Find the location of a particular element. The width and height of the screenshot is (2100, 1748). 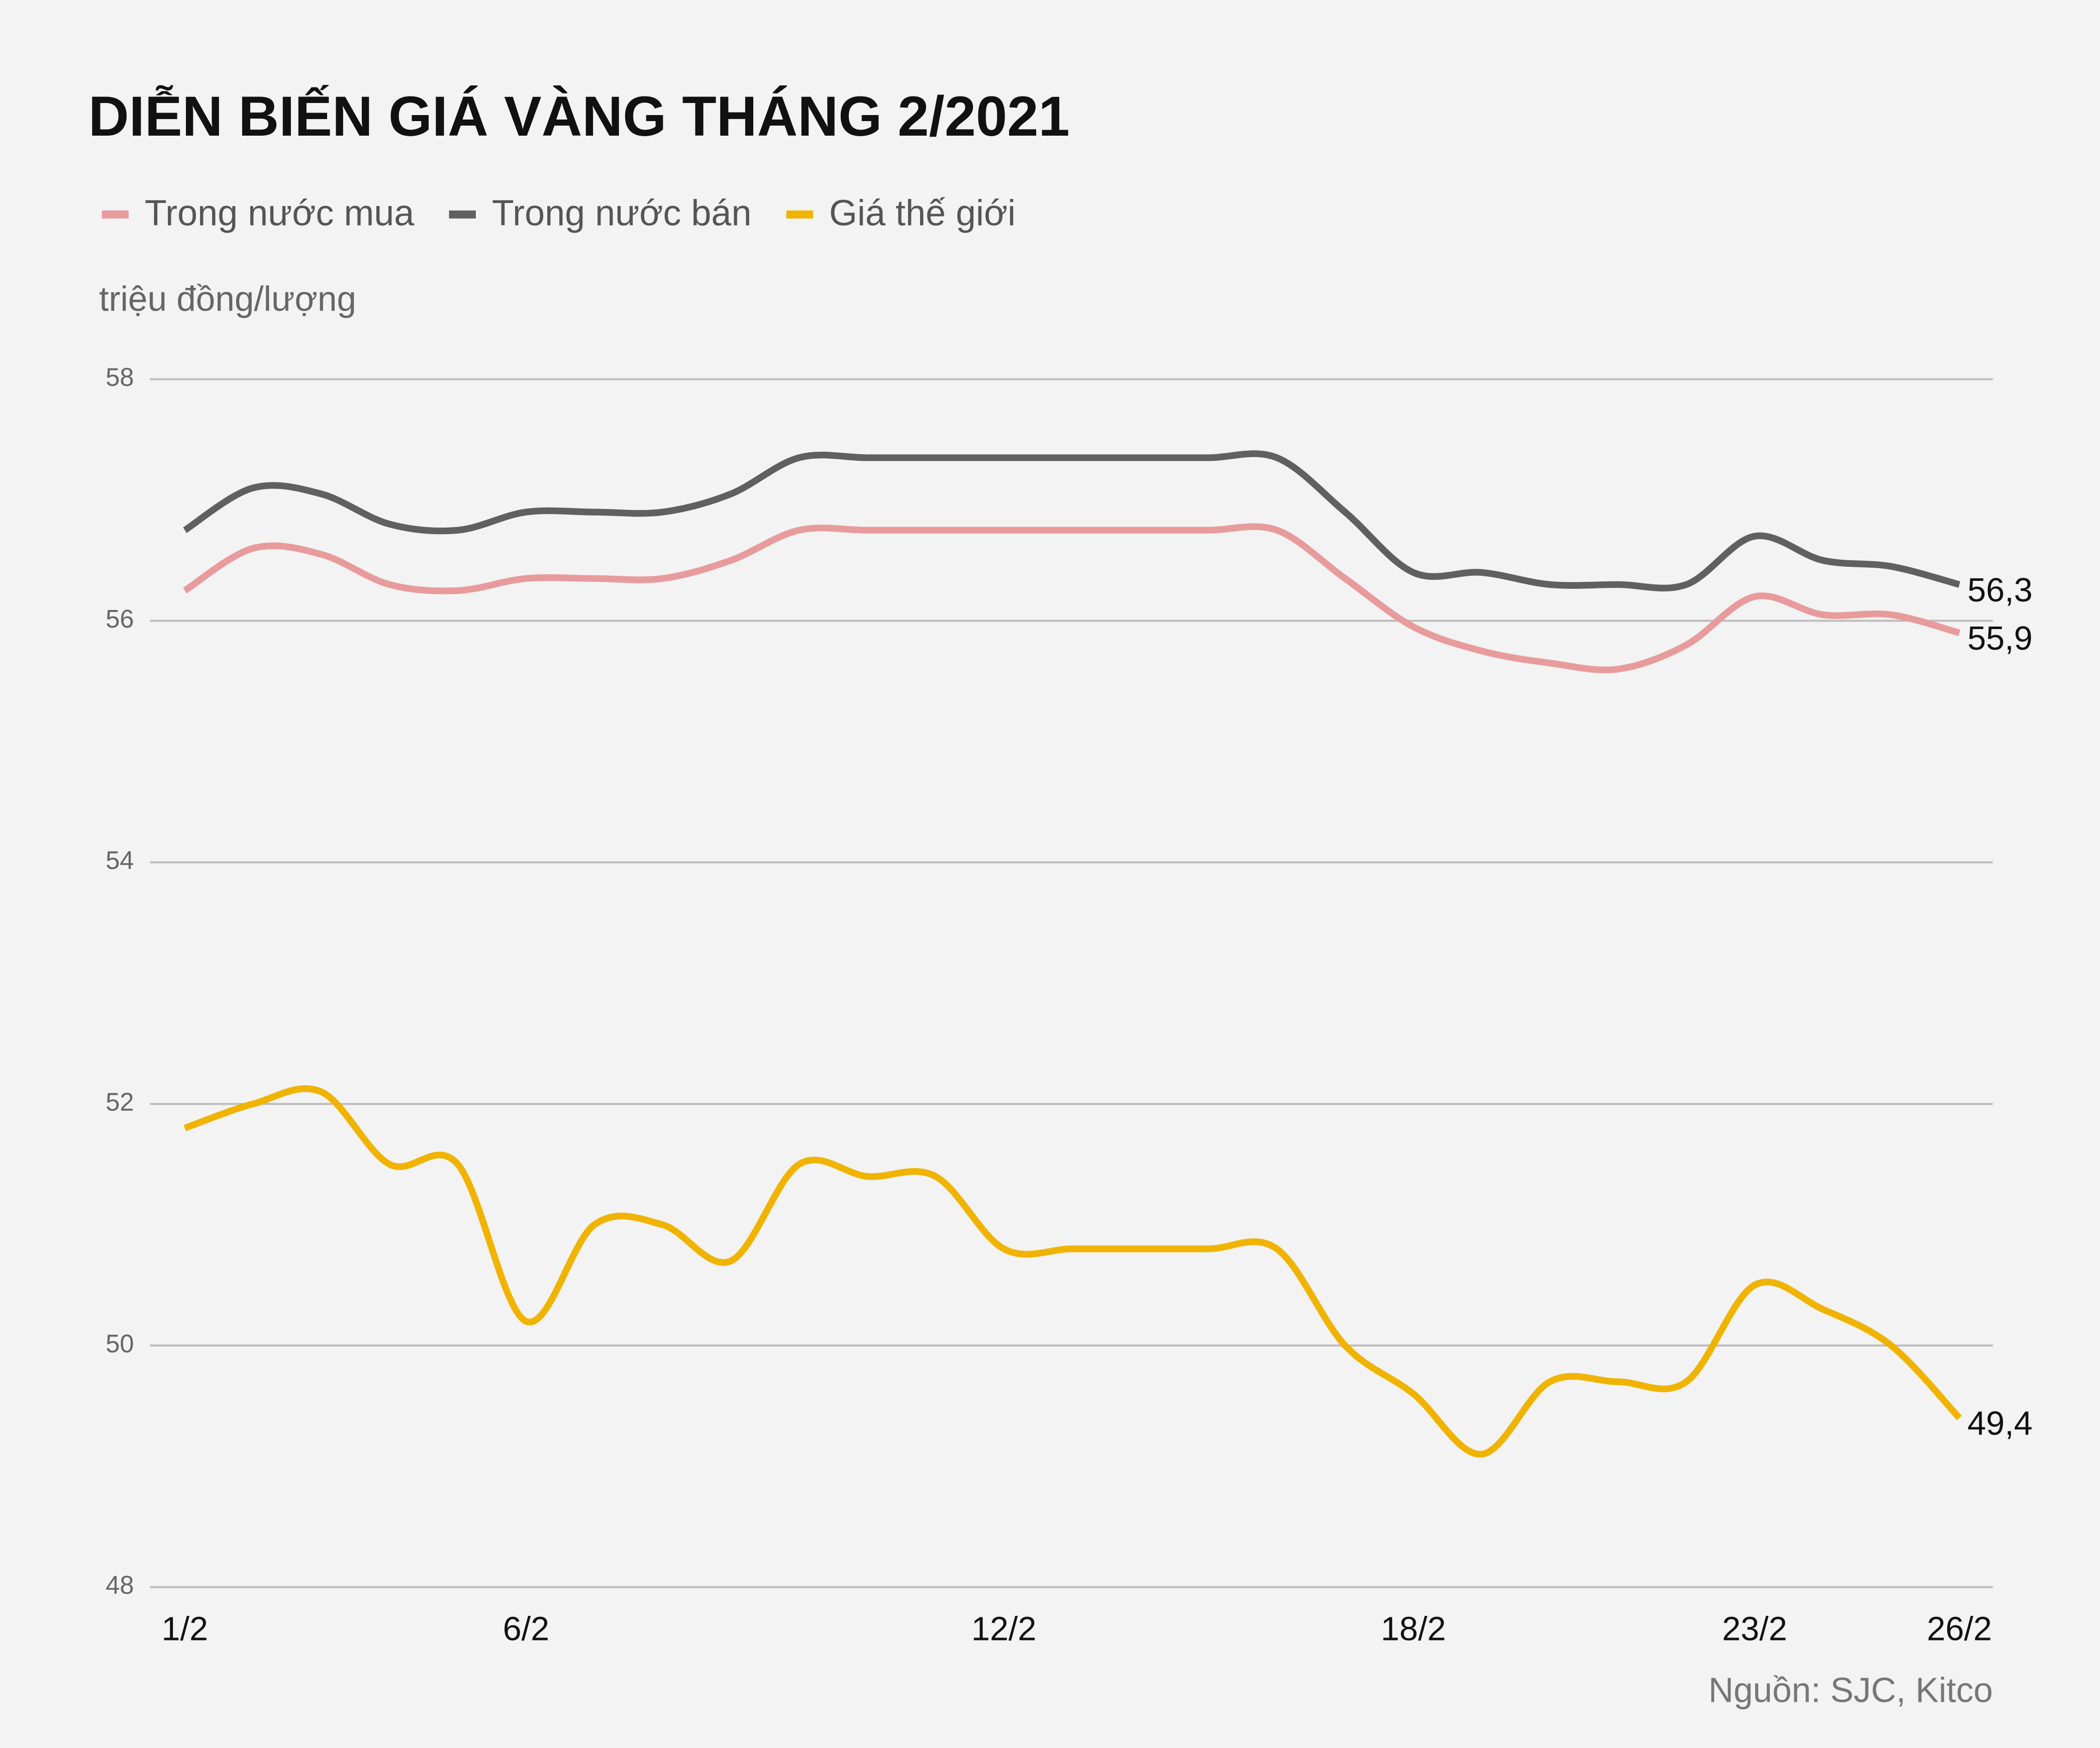

source: Nguồn: SJC, Kitco is located at coordinates (1851, 1690).